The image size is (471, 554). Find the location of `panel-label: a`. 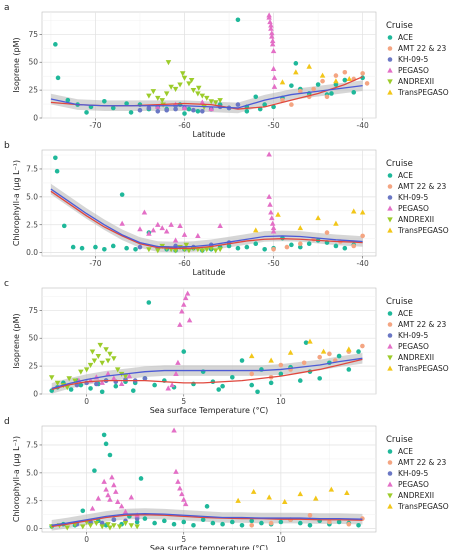

panel-label: a is located at coordinates (7, 8).